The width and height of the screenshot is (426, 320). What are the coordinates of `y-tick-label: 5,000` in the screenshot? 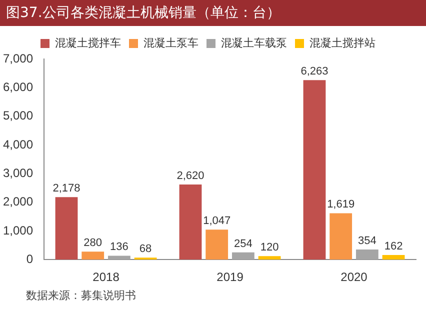 It's located at (18, 115).